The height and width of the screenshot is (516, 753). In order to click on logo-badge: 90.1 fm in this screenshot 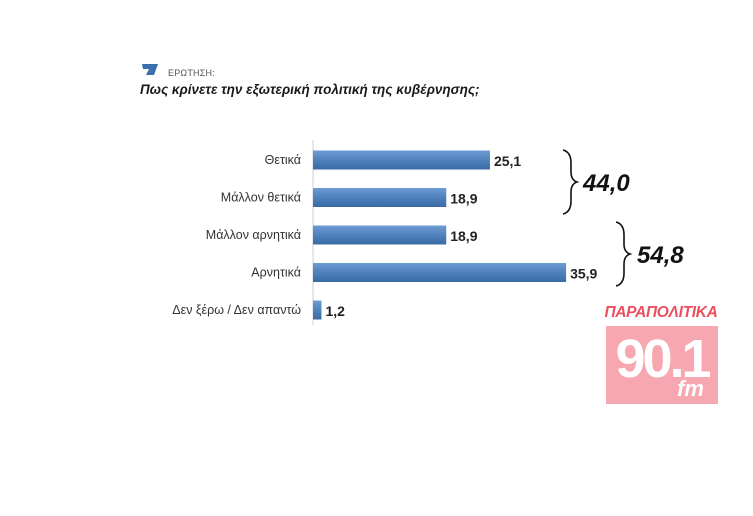, I will do `click(662, 365)`.